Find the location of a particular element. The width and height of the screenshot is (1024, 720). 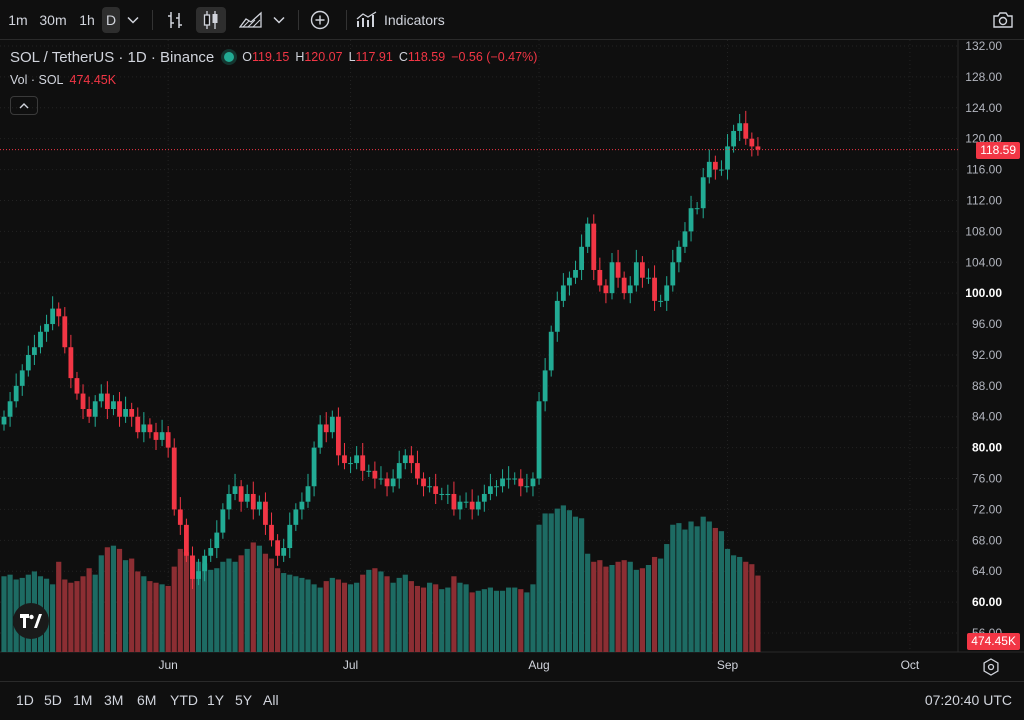

range-3m-button: 3M is located at coordinates (114, 700).